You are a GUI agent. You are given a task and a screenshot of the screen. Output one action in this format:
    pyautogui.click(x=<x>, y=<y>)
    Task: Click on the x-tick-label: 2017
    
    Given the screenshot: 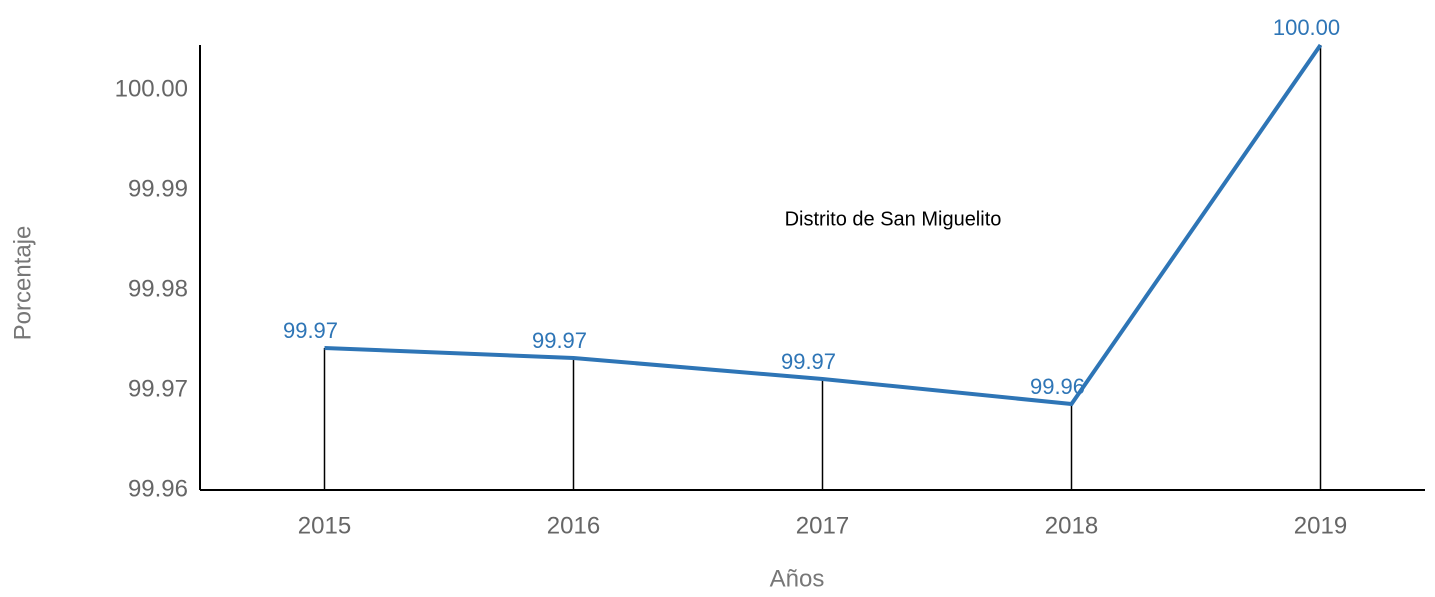 What is the action you would take?
    pyautogui.click(x=822, y=525)
    